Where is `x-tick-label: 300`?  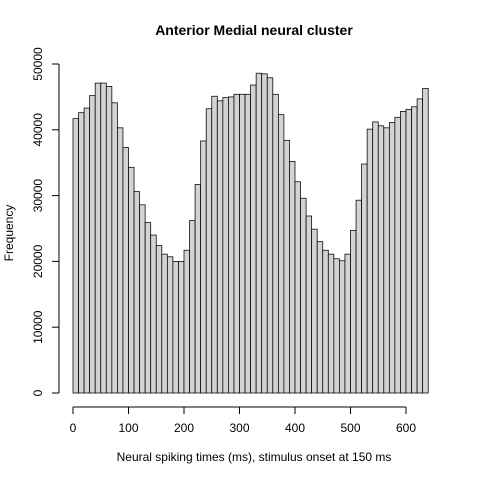
x-tick-label: 300 is located at coordinates (239, 428).